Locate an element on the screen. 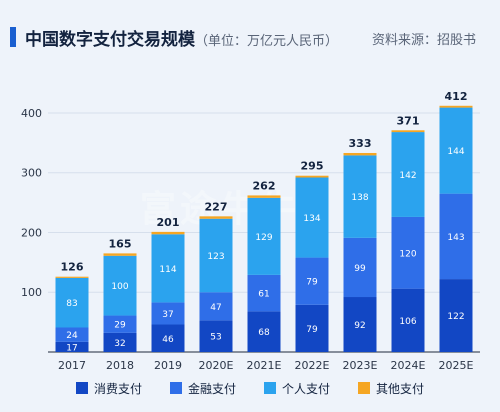  chart-legend: 消费支付 金融支付 个人支付 其他支付 is located at coordinates (250, 388).